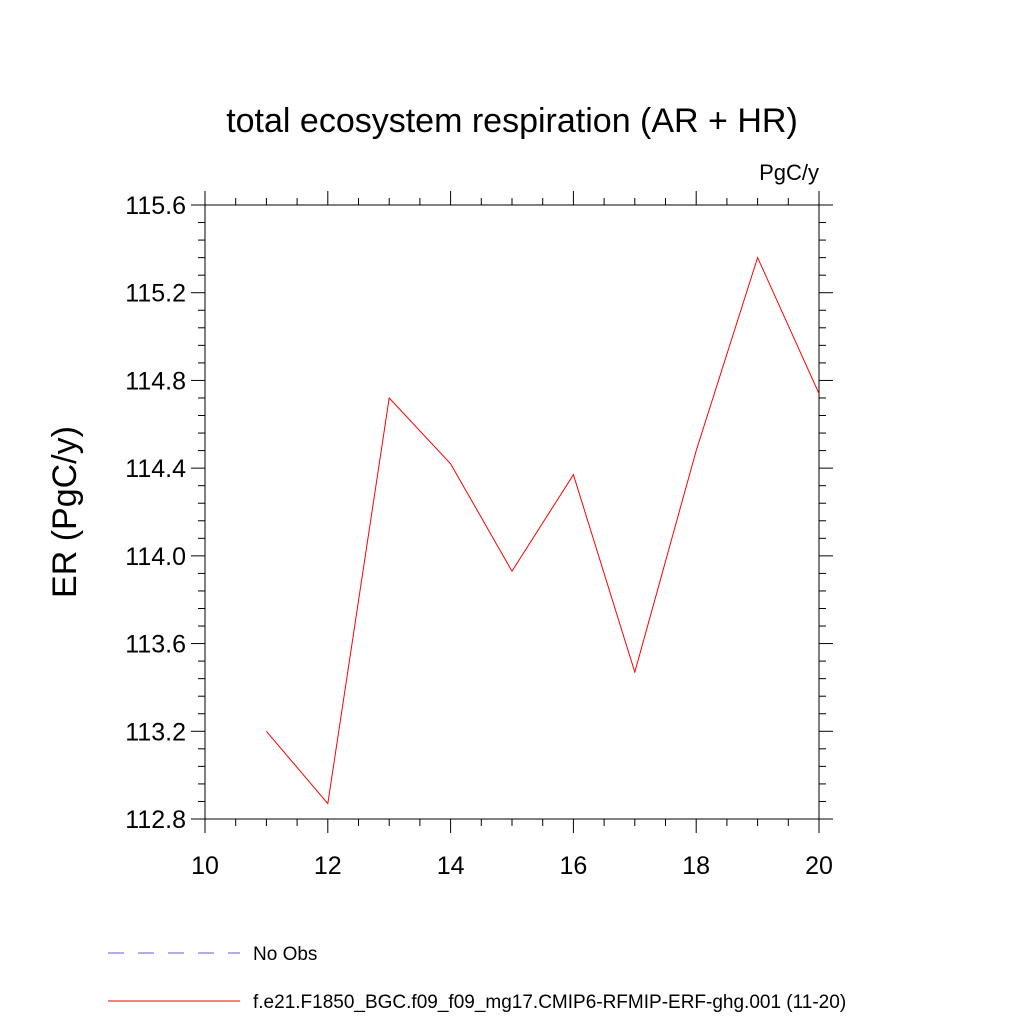 This screenshot has height=1024, width=1024. I want to click on x-tick-label: 20, so click(819, 866).